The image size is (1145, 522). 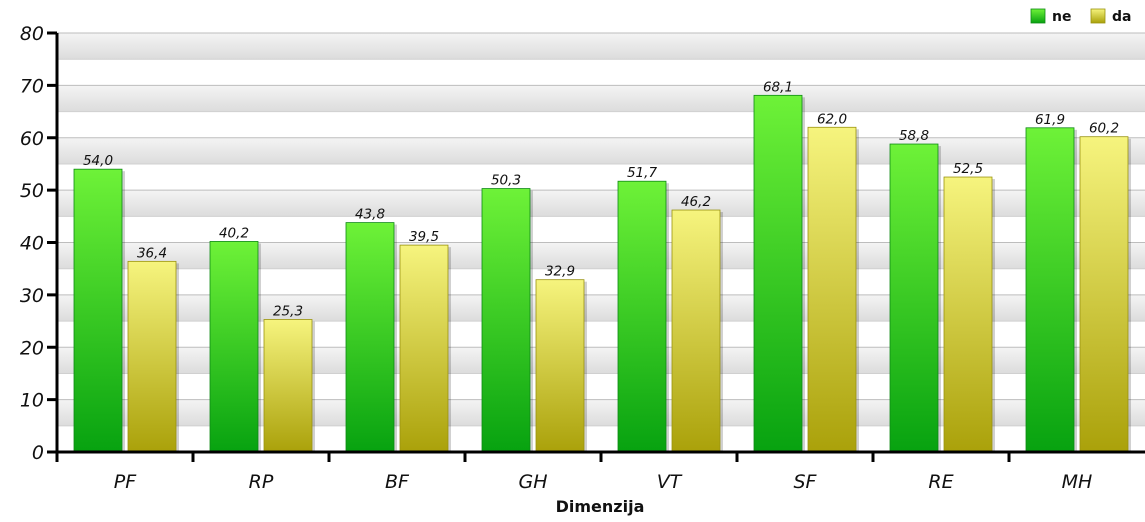 I want to click on y-tick-label-80: 80, so click(x=32, y=34).